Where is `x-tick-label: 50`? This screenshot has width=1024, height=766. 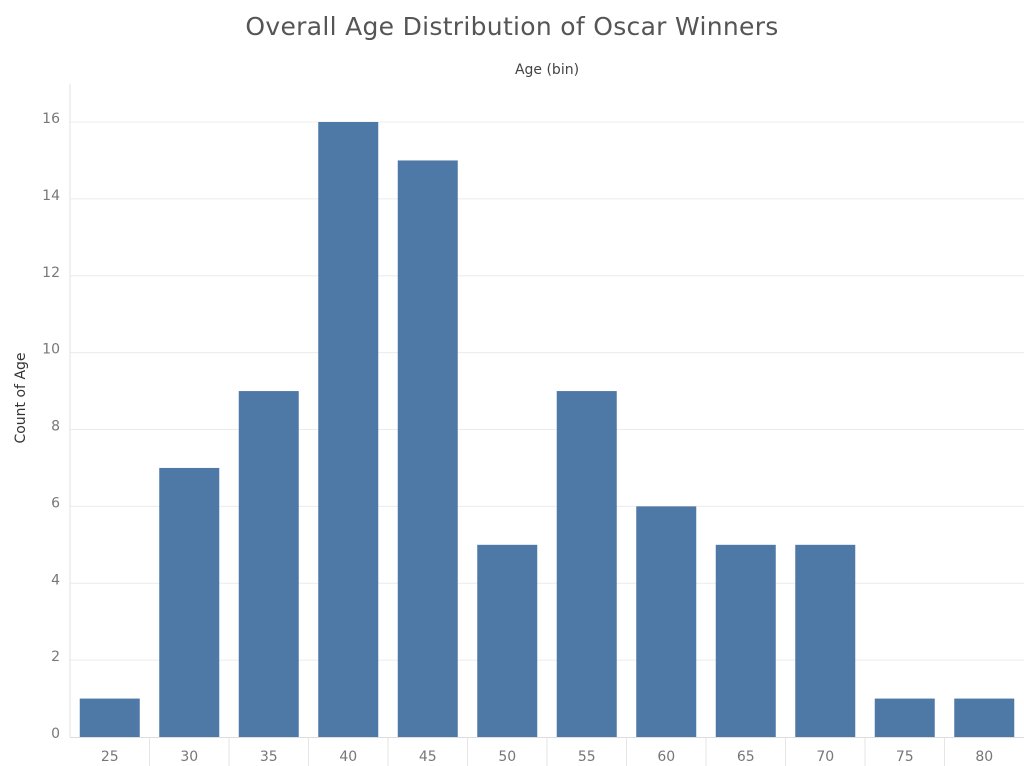 x-tick-label: 50 is located at coordinates (507, 757).